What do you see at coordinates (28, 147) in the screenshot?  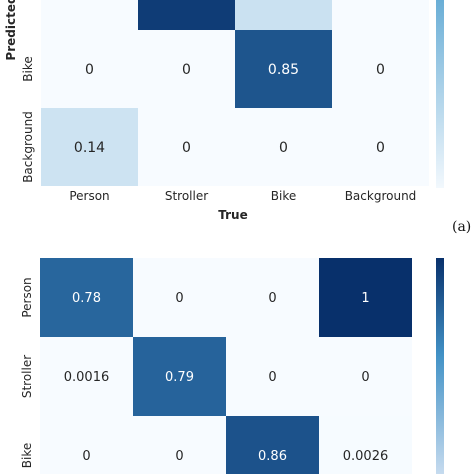 I see `top-y-tick-label: Background` at bounding box center [28, 147].